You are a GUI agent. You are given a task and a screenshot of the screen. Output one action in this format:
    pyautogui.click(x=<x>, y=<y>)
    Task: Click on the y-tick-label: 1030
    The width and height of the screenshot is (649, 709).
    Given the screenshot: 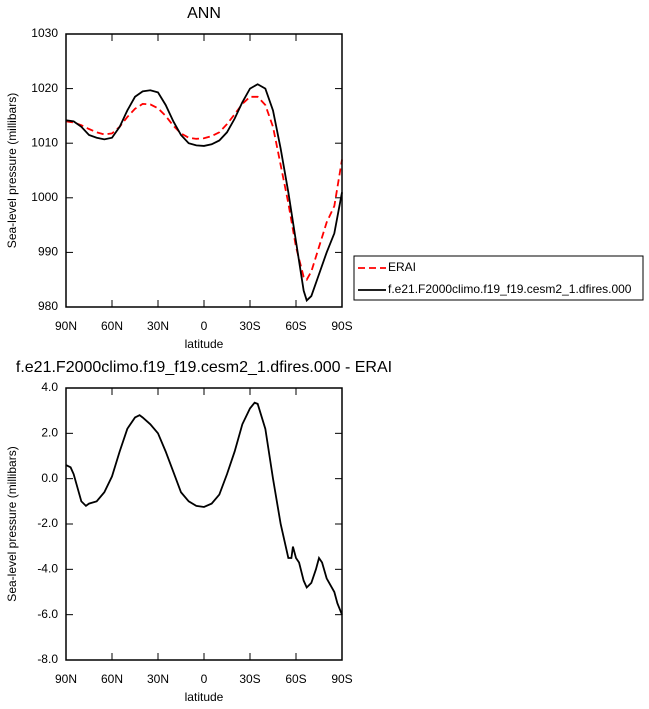 What is the action you would take?
    pyautogui.click(x=44, y=33)
    